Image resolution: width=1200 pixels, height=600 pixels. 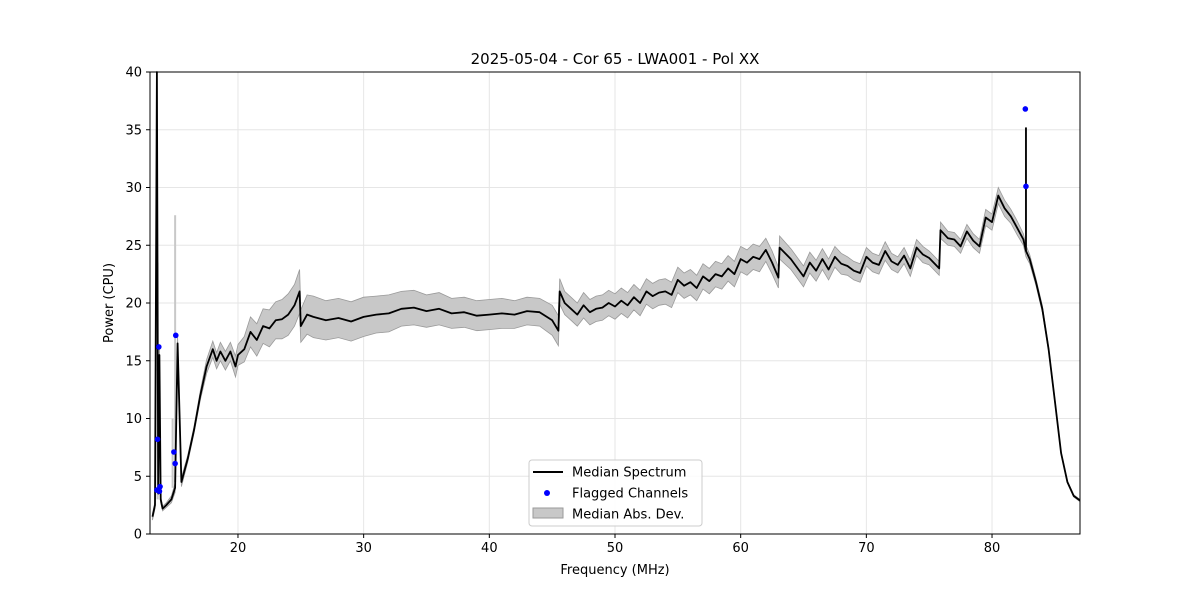 I want to click on y-tick-label: 10, so click(x=133, y=419).